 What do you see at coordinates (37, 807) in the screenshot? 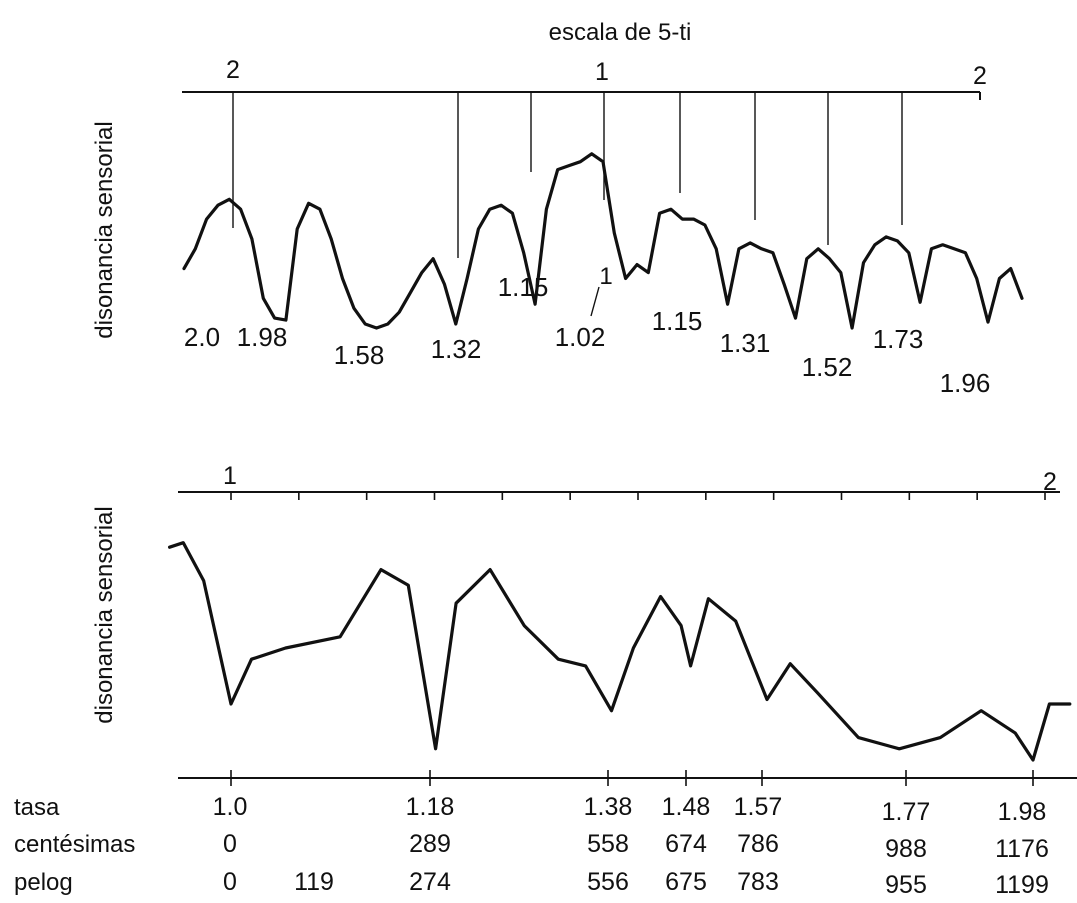
I see `row-label-tasa: tasa` at bounding box center [37, 807].